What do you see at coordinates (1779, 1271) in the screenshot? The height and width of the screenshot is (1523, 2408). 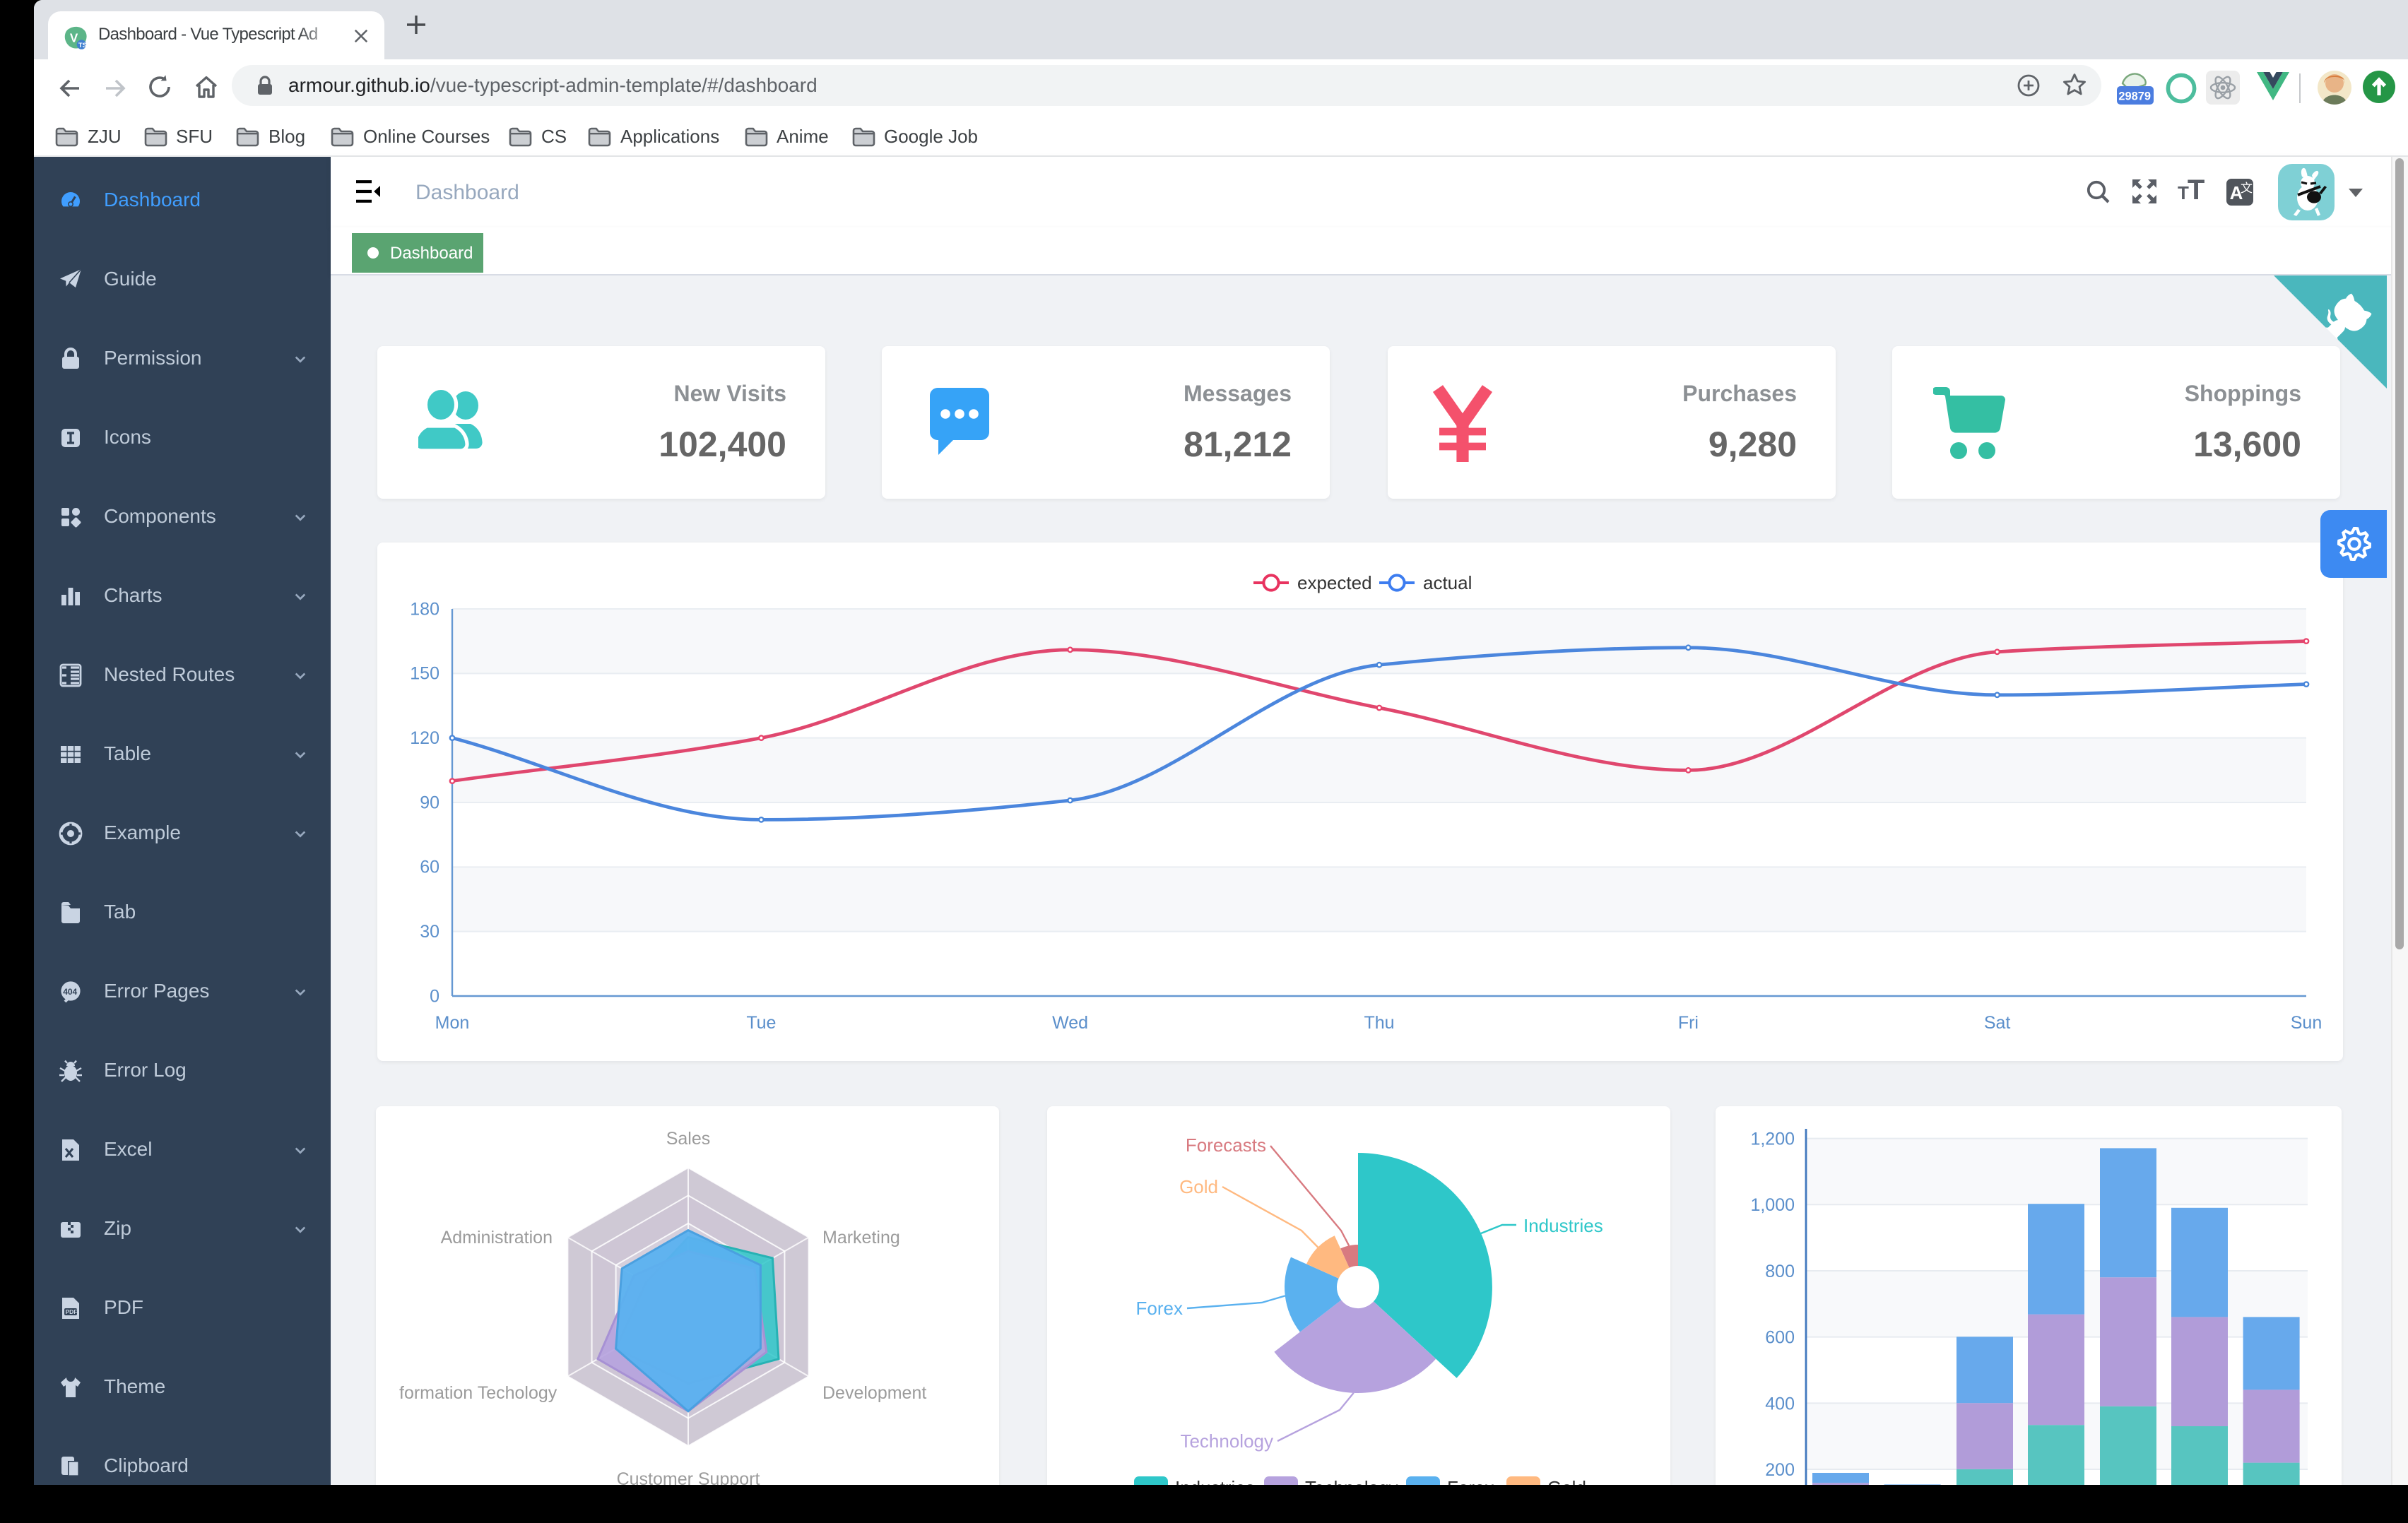 I see `svg-text: 800` at bounding box center [1779, 1271].